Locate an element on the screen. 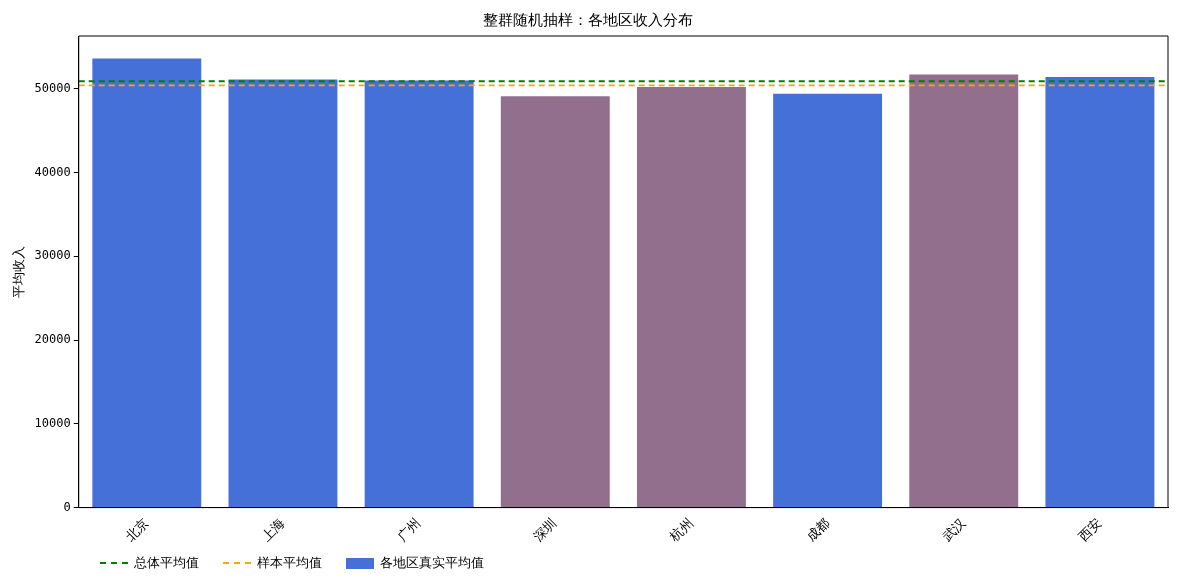  x-tick-label: 杭州 is located at coordinates (681, 530).